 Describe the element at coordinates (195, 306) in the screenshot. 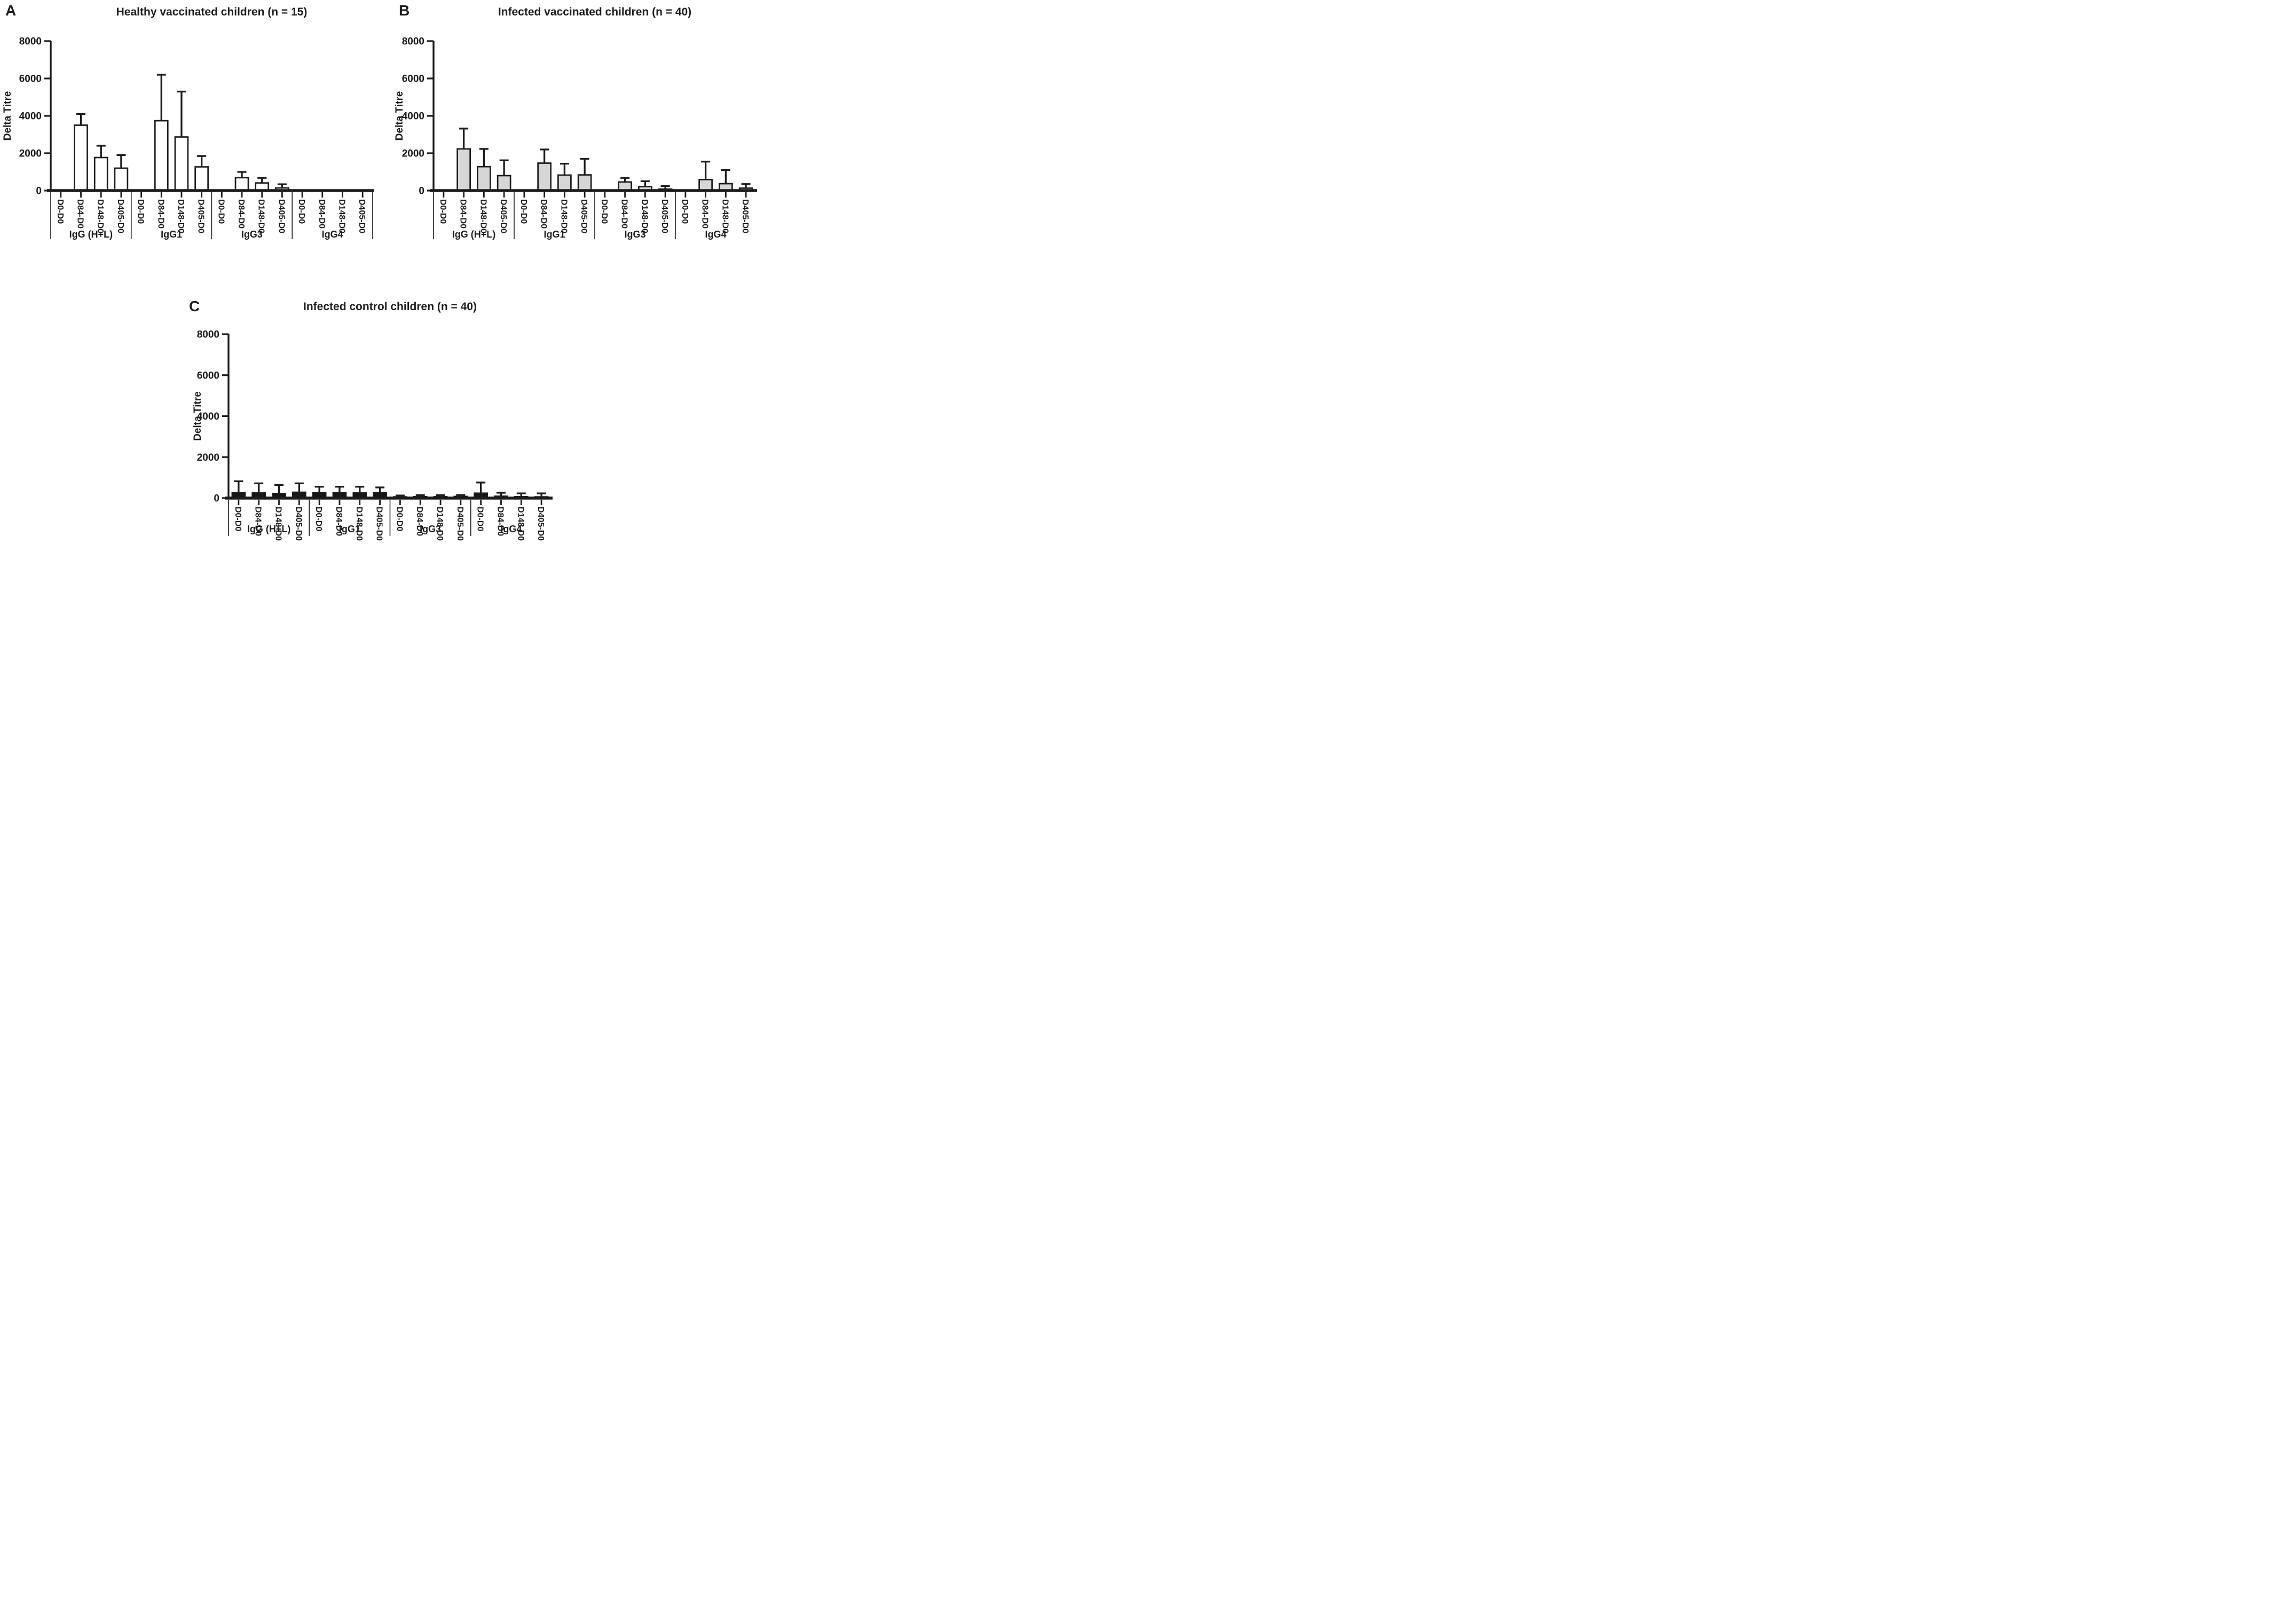

I see `panel-c-letter: C` at that location.